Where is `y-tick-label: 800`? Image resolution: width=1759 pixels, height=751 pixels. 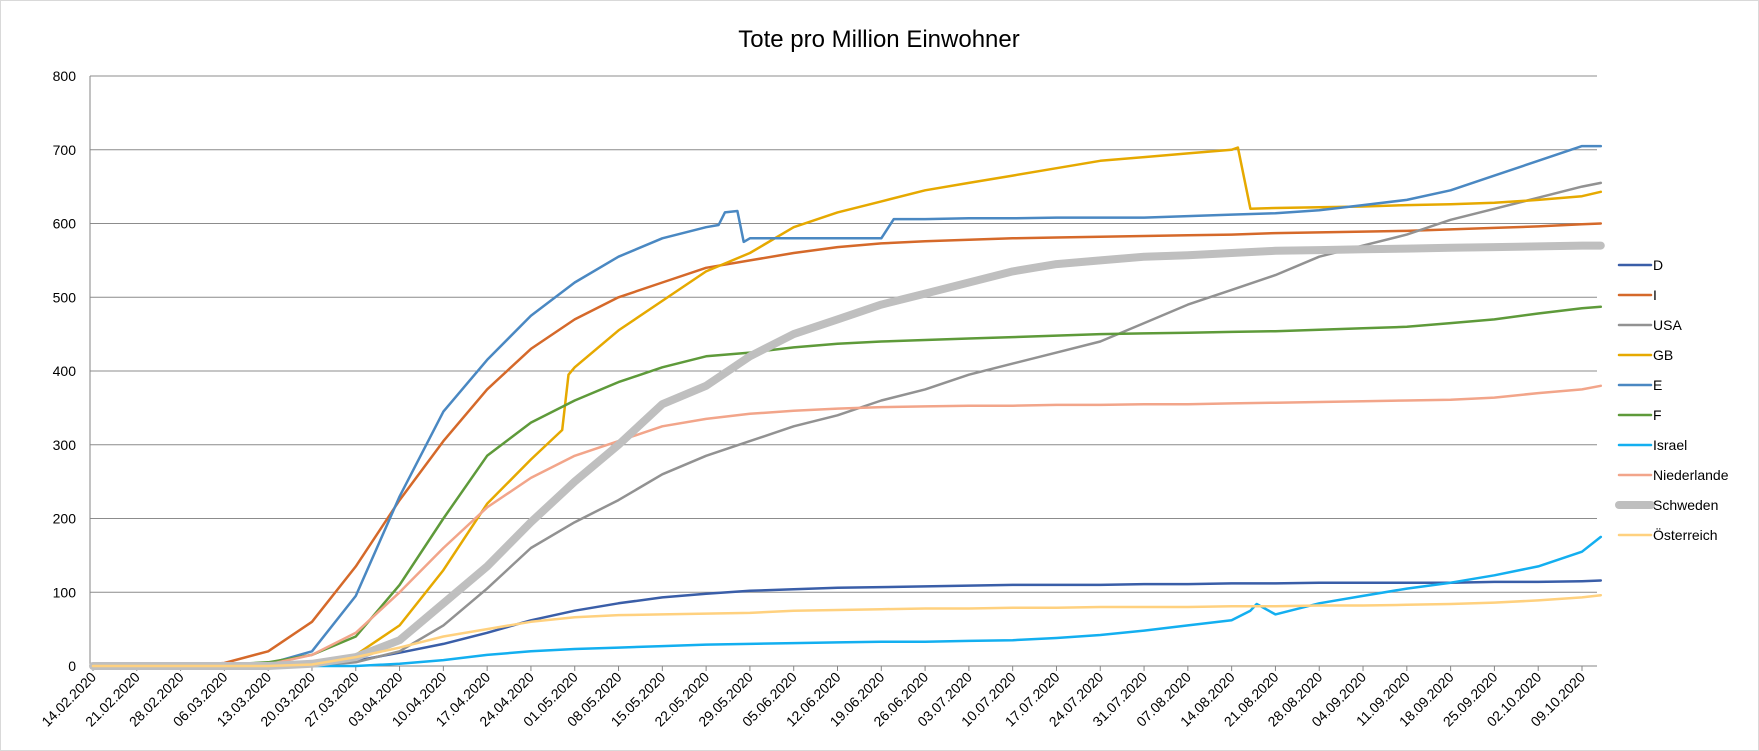
y-tick-label: 800 is located at coordinates (65, 76).